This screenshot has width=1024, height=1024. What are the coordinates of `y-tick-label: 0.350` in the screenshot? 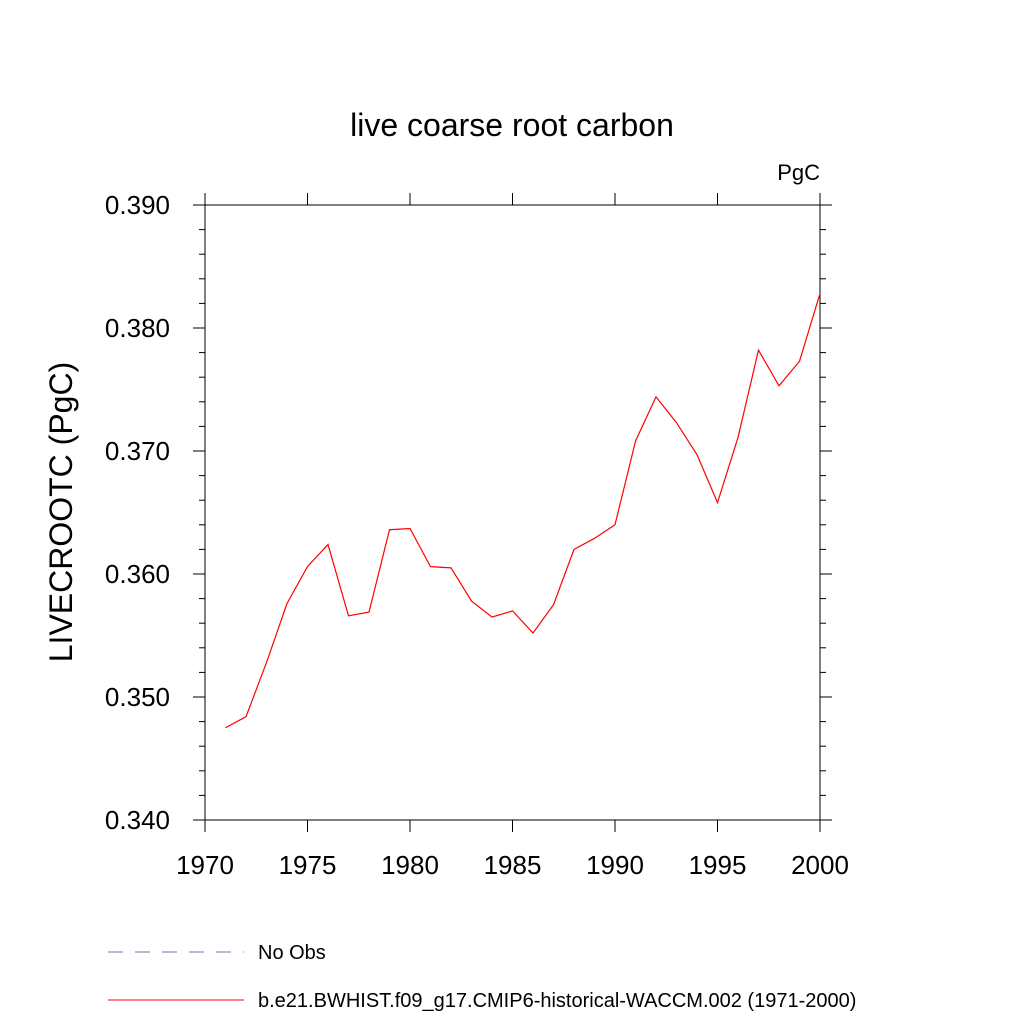 It's located at (137, 697).